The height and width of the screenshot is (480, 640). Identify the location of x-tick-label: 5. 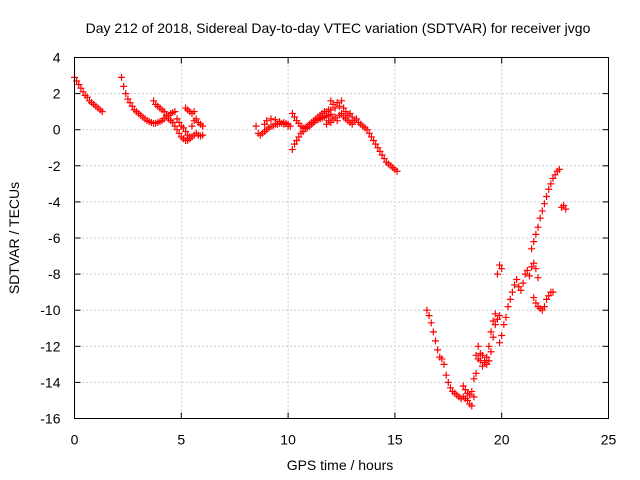
(181, 440).